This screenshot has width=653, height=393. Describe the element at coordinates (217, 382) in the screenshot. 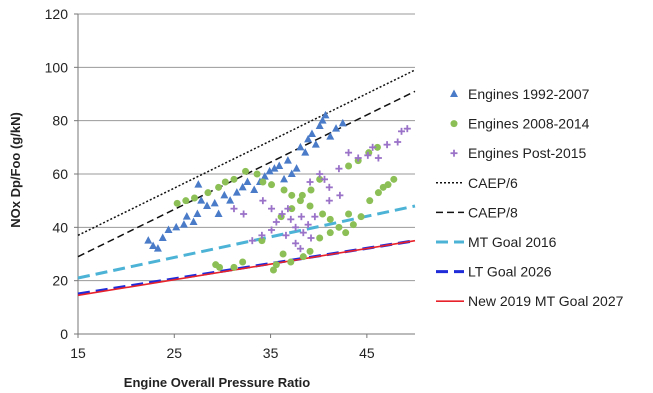

I see `x-axis-title: Engine Overall Pressure Ratio` at that location.